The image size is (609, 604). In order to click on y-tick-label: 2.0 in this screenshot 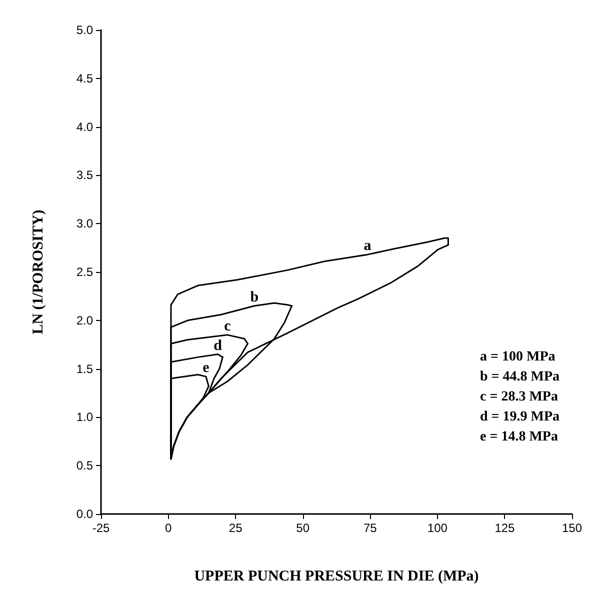, I will do `click(85, 320)`.